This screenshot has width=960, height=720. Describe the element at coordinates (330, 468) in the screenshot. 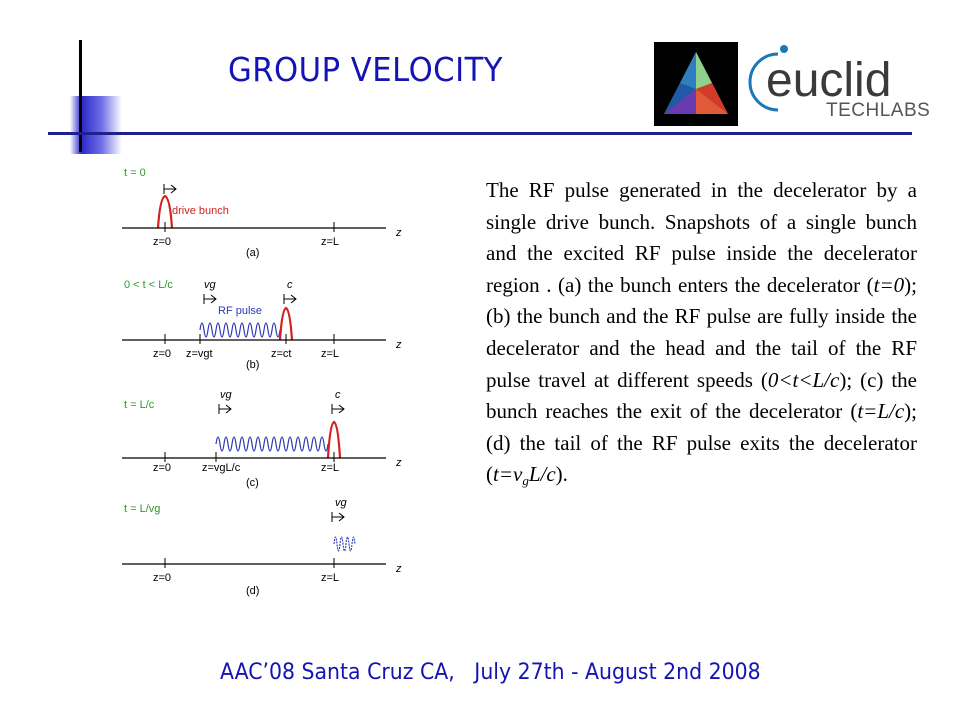

I see `tick-zL-c: z=L` at that location.